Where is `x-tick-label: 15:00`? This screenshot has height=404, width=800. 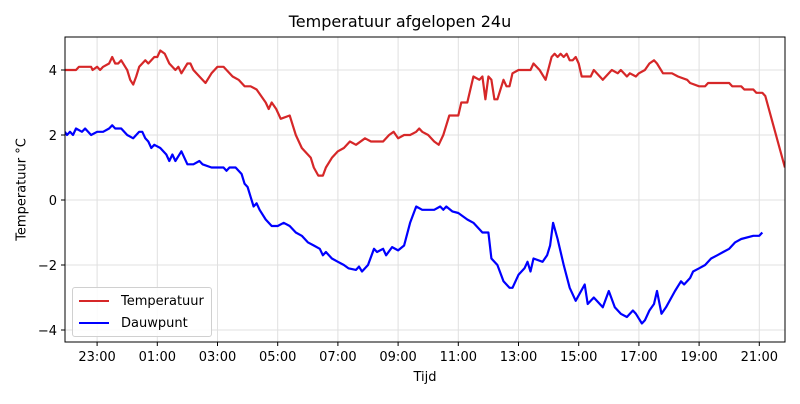
x-tick-label: 15:00 is located at coordinates (578, 357).